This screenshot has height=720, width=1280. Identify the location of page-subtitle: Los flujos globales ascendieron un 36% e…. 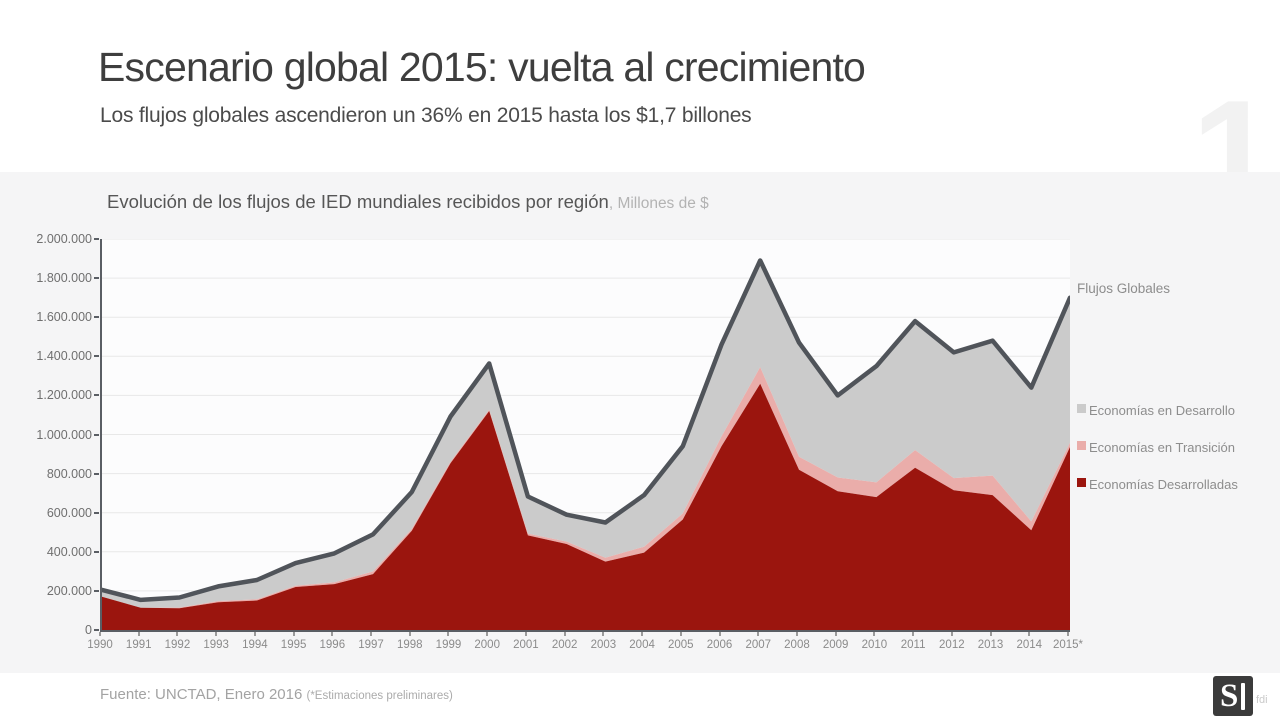
(426, 115).